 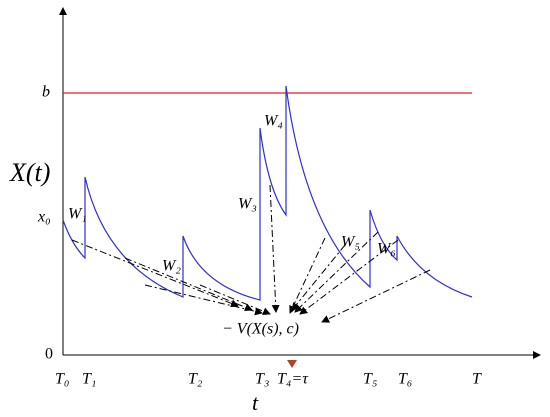 I want to click on functional-label: − V(X(s), c), so click(x=260, y=329).